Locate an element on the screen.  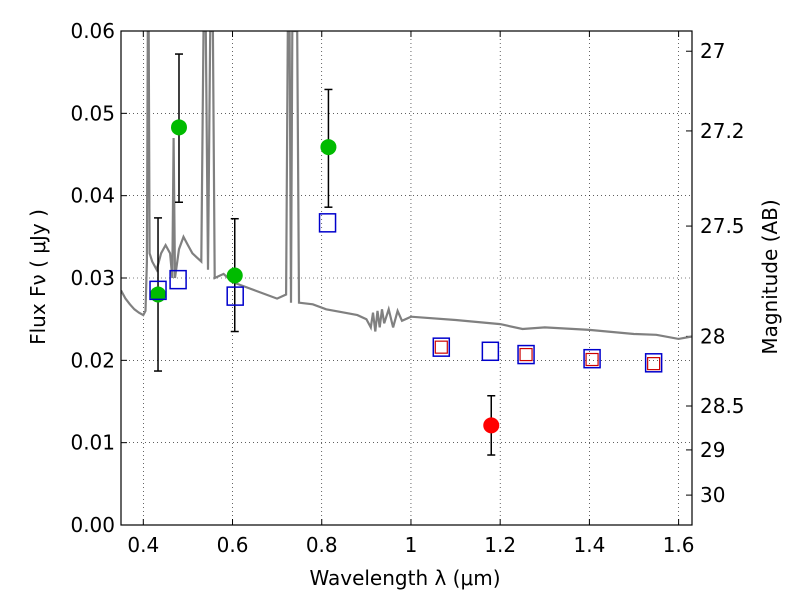
y2-tick-label: 28.5 is located at coordinates (722, 406).